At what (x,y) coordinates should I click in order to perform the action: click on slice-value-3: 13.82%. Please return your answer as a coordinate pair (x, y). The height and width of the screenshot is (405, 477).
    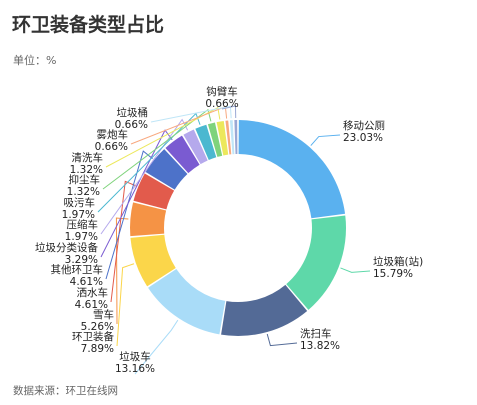
    Looking at the image, I should click on (320, 346).